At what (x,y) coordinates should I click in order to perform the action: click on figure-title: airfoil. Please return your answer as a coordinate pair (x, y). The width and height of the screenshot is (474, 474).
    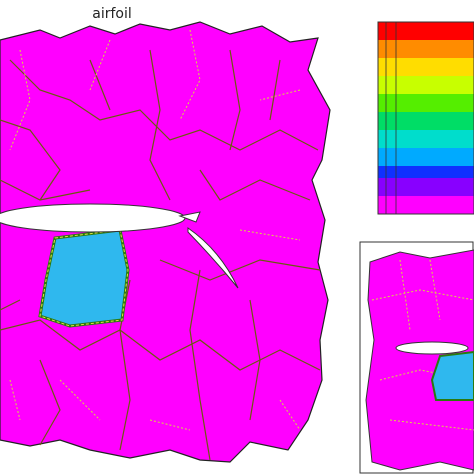
    Looking at the image, I should click on (112, 14).